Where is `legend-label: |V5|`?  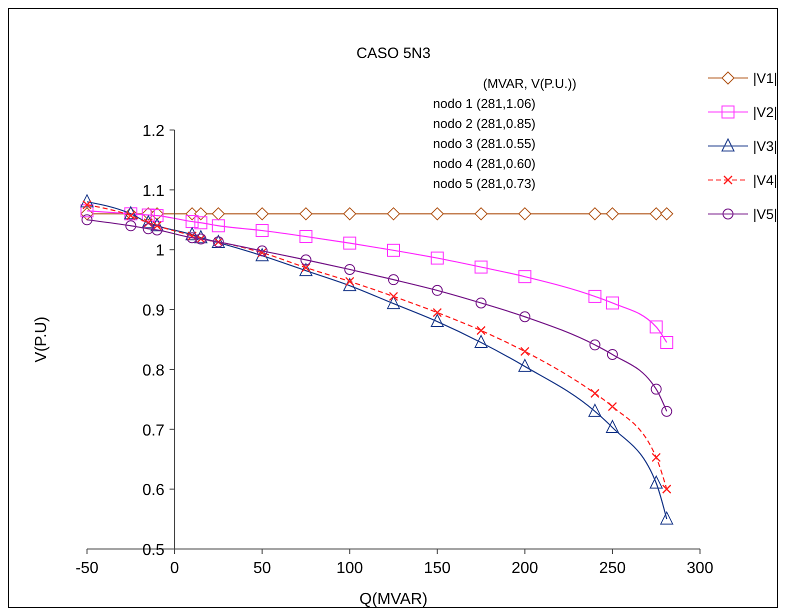 legend-label: |V5| is located at coordinates (765, 214).